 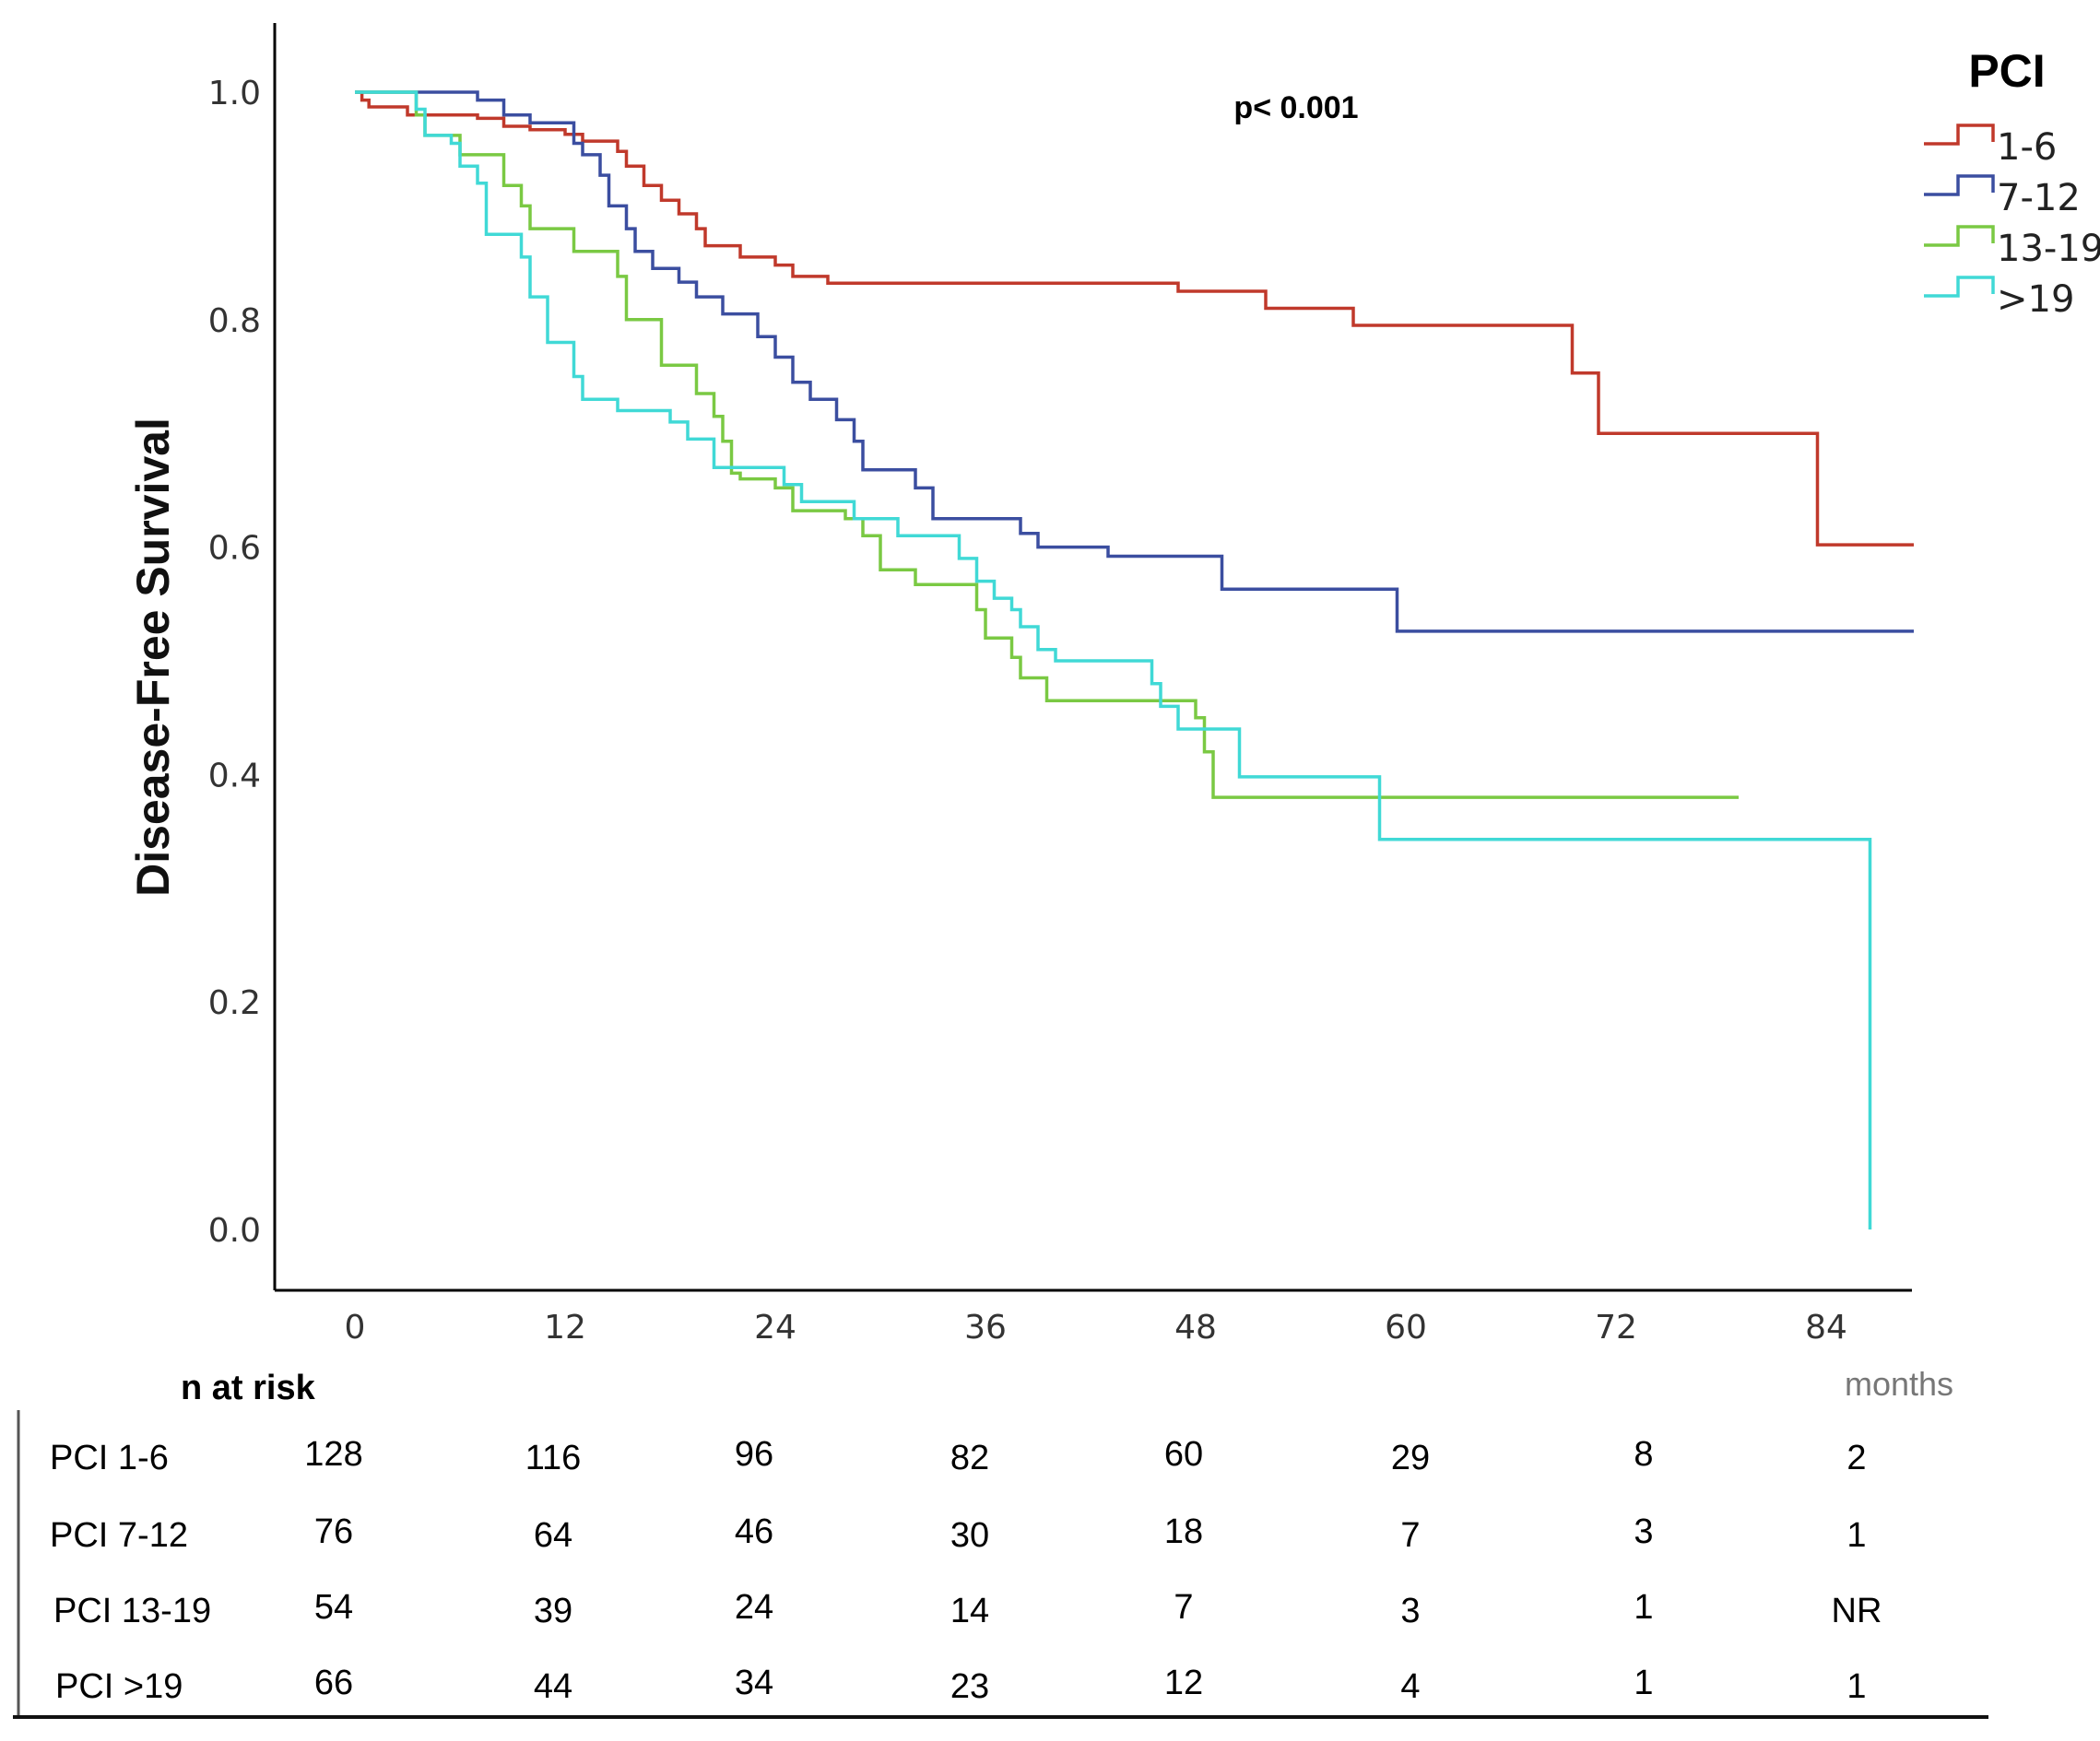 What do you see at coordinates (1643, 1454) in the screenshot?
I see `risk-value: 8` at bounding box center [1643, 1454].